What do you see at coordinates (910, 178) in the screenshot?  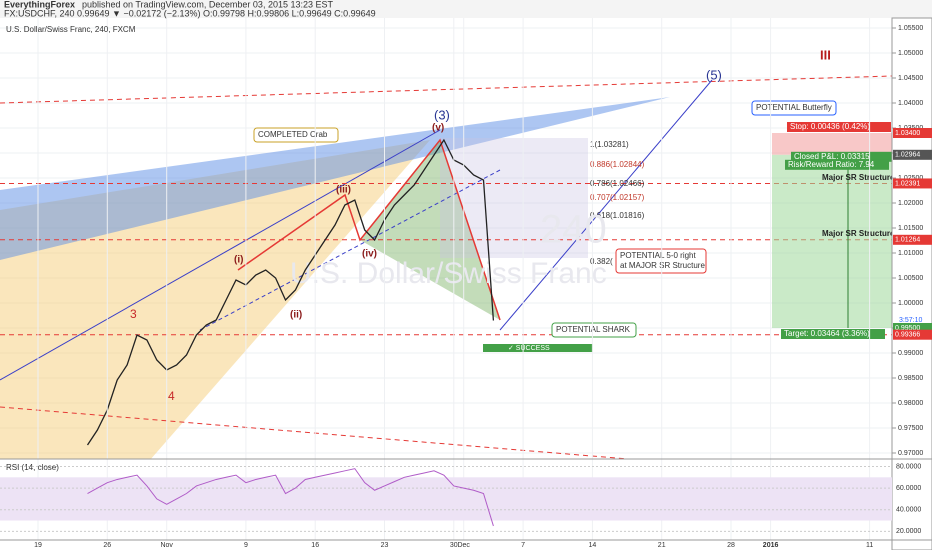 I see `y-tick-label: 1.02500` at bounding box center [910, 178].